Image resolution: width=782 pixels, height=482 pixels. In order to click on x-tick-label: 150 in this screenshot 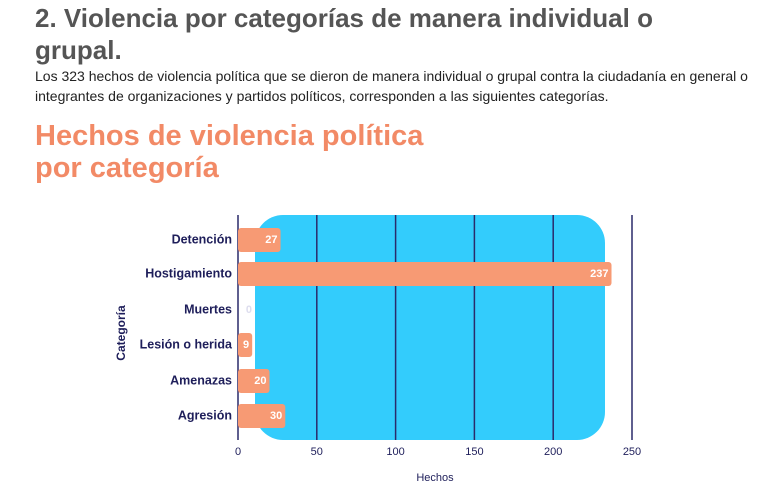, I will do `click(474, 452)`.